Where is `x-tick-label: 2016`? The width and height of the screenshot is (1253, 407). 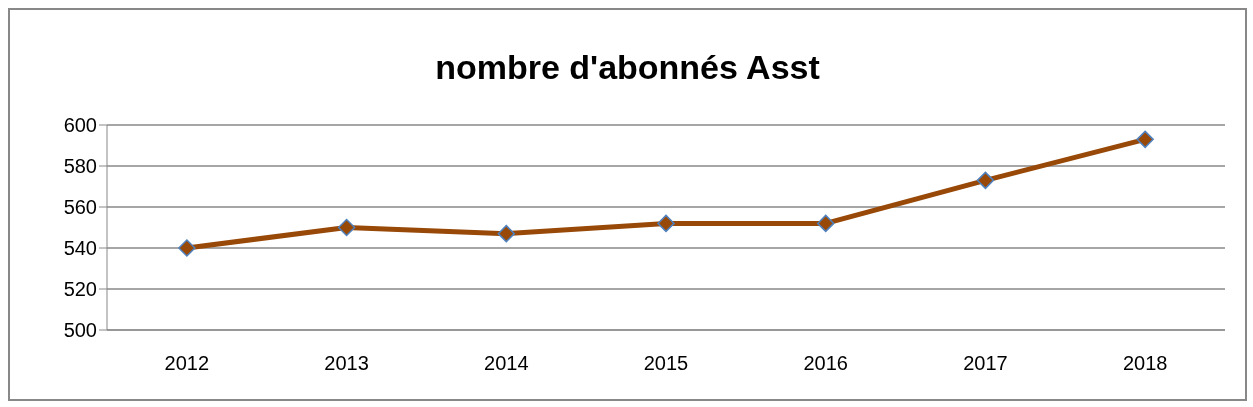
x-tick-label: 2016 is located at coordinates (825, 363).